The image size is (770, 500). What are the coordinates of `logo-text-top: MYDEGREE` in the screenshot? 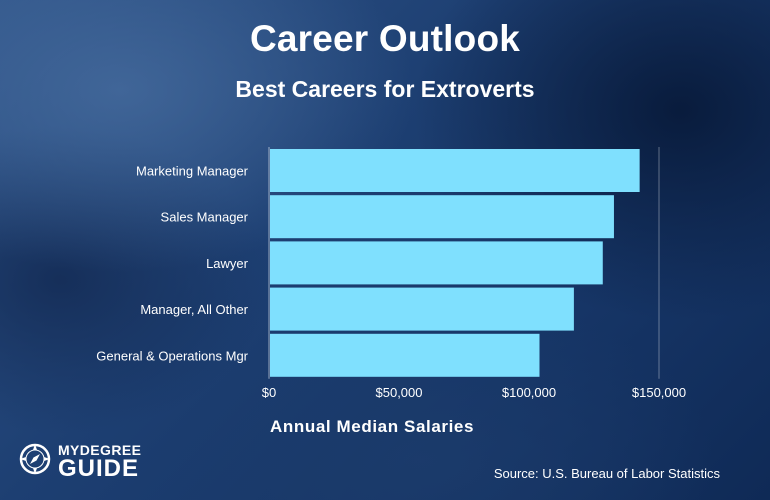 It's located at (100, 450).